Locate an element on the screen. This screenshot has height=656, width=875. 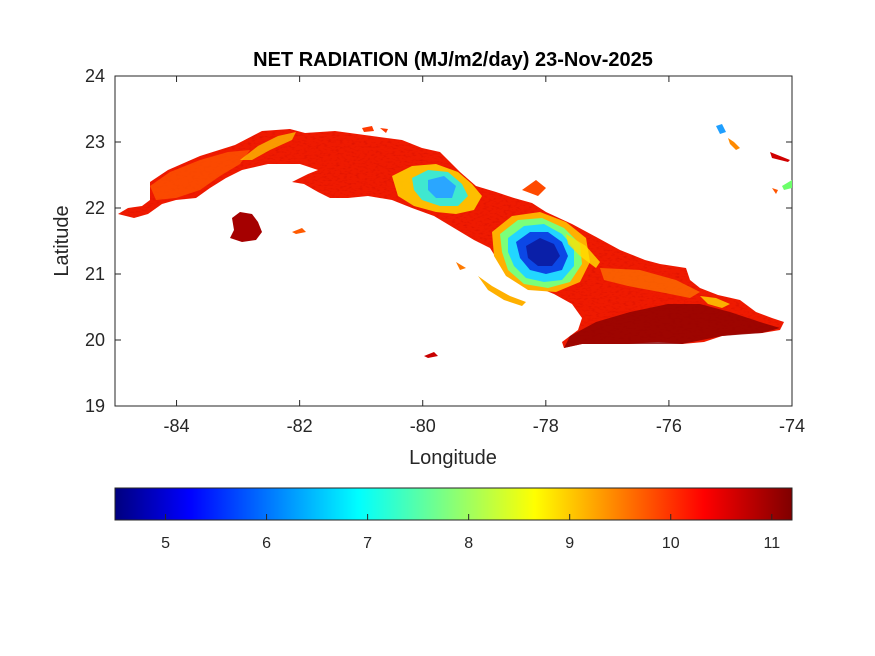
oriente-orange-band is located at coordinates (650, 283).